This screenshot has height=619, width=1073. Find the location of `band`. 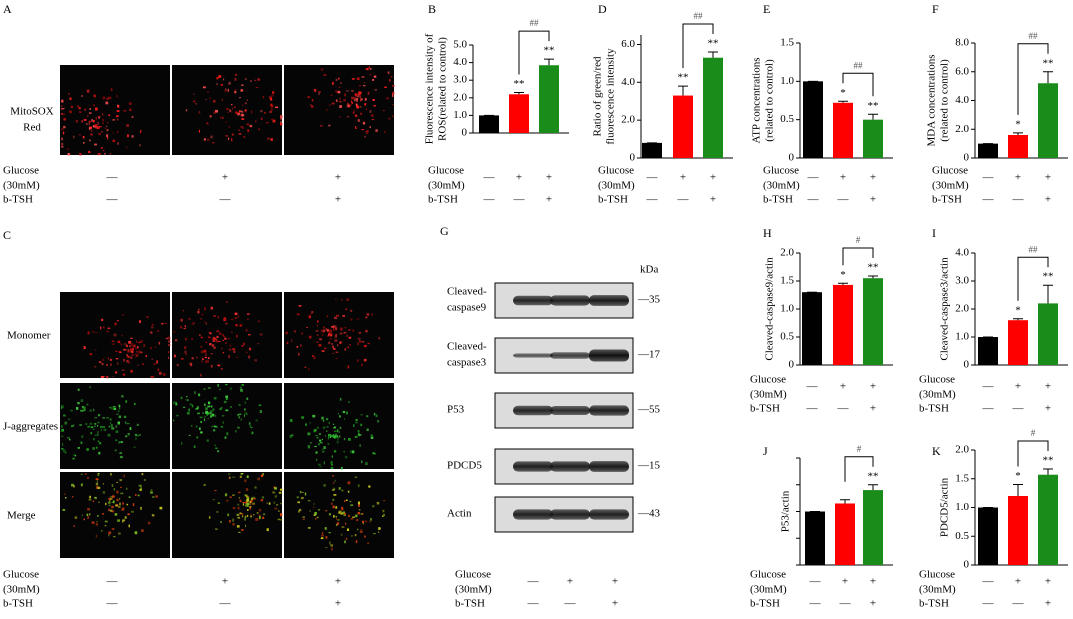

band is located at coordinates (533, 300).